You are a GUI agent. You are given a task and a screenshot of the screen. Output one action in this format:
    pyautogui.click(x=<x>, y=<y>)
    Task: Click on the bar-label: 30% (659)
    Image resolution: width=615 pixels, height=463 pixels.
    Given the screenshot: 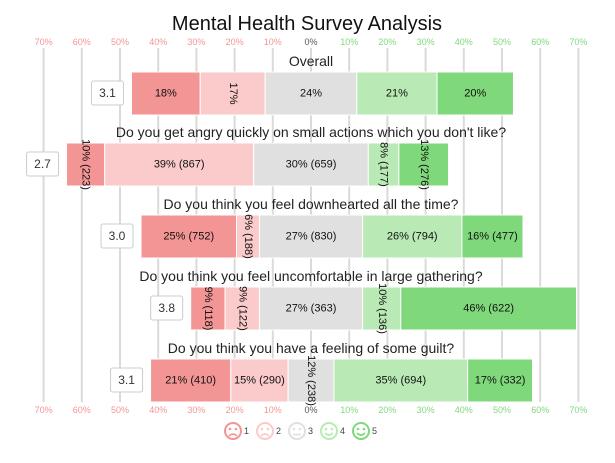 What is the action you would take?
    pyautogui.click(x=311, y=164)
    